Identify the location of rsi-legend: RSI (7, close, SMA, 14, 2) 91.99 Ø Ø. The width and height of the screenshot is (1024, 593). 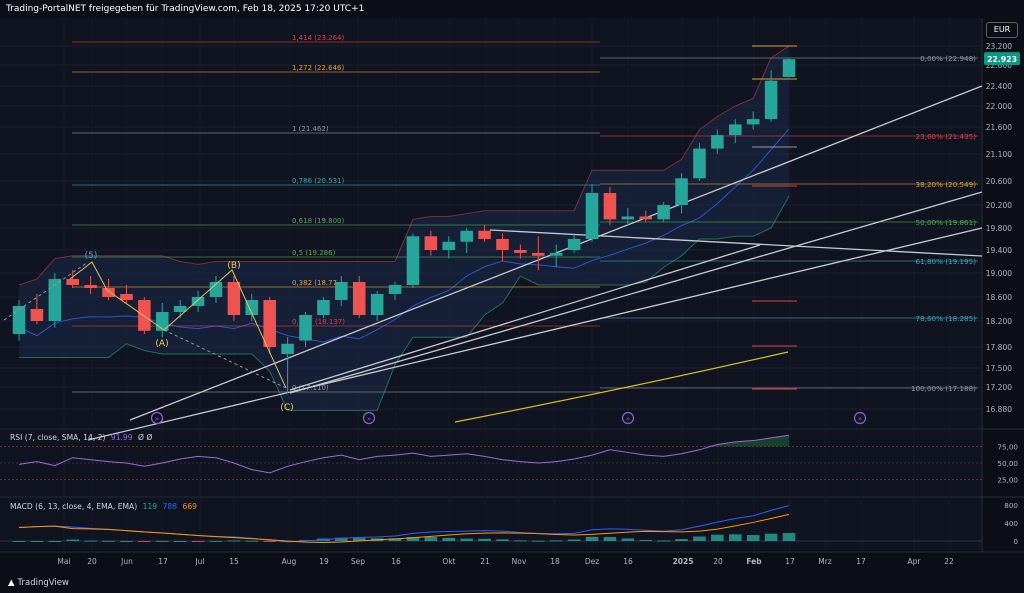
(81, 437).